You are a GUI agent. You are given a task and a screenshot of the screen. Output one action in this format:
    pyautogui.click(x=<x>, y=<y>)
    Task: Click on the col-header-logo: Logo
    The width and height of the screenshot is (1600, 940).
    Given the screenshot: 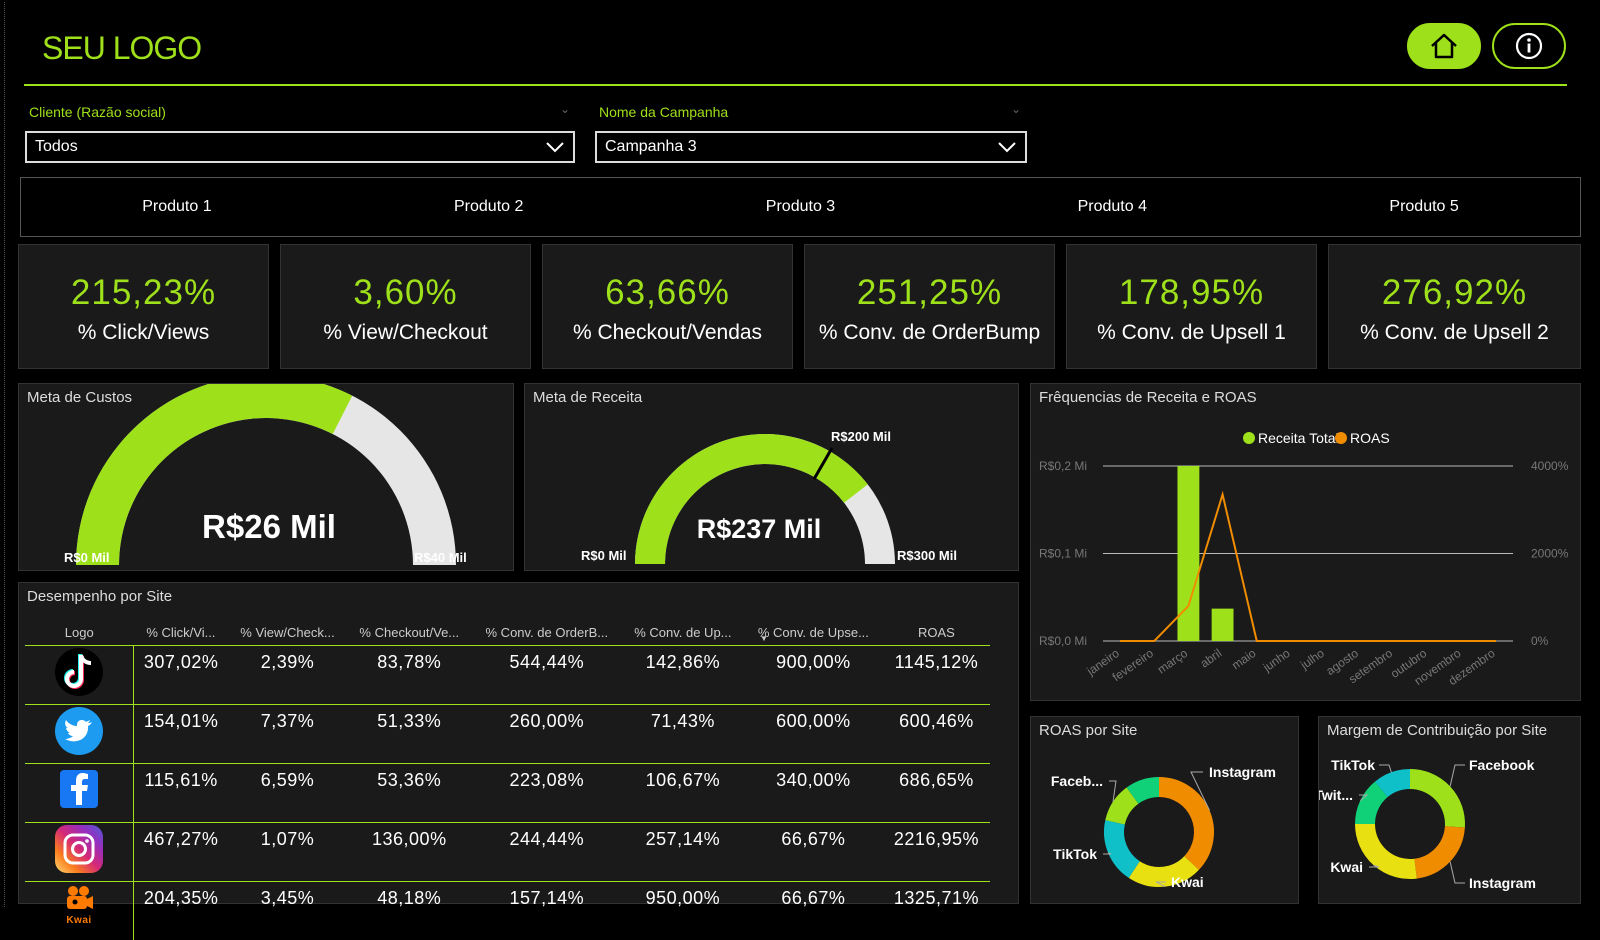 What is the action you would take?
    pyautogui.click(x=79, y=632)
    